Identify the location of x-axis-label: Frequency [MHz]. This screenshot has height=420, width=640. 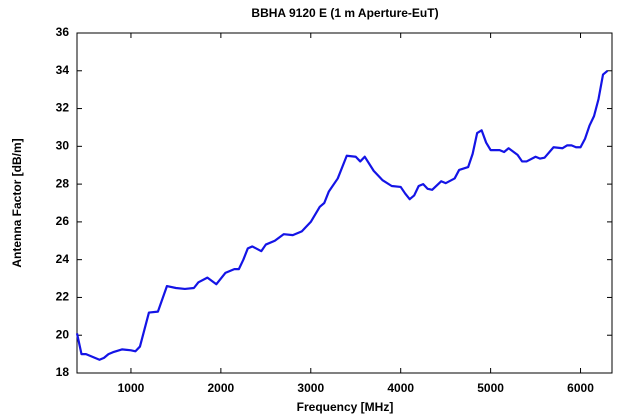
(345, 407).